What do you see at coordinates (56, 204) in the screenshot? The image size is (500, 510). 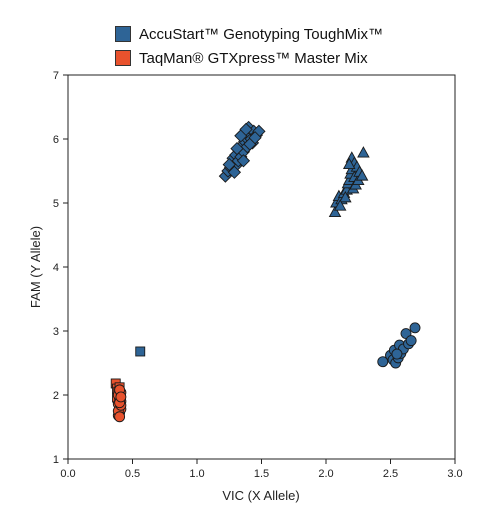 I see `y-tick-label: 5` at bounding box center [56, 204].